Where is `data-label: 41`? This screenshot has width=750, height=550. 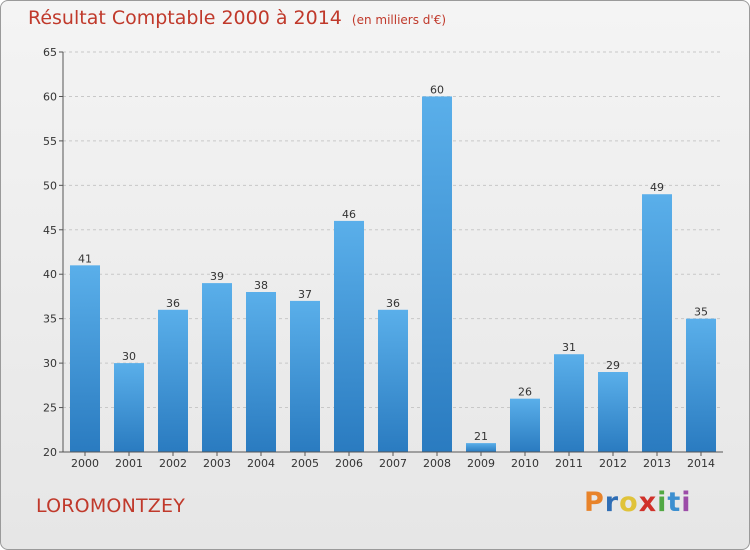
data-label: 41 is located at coordinates (85, 258).